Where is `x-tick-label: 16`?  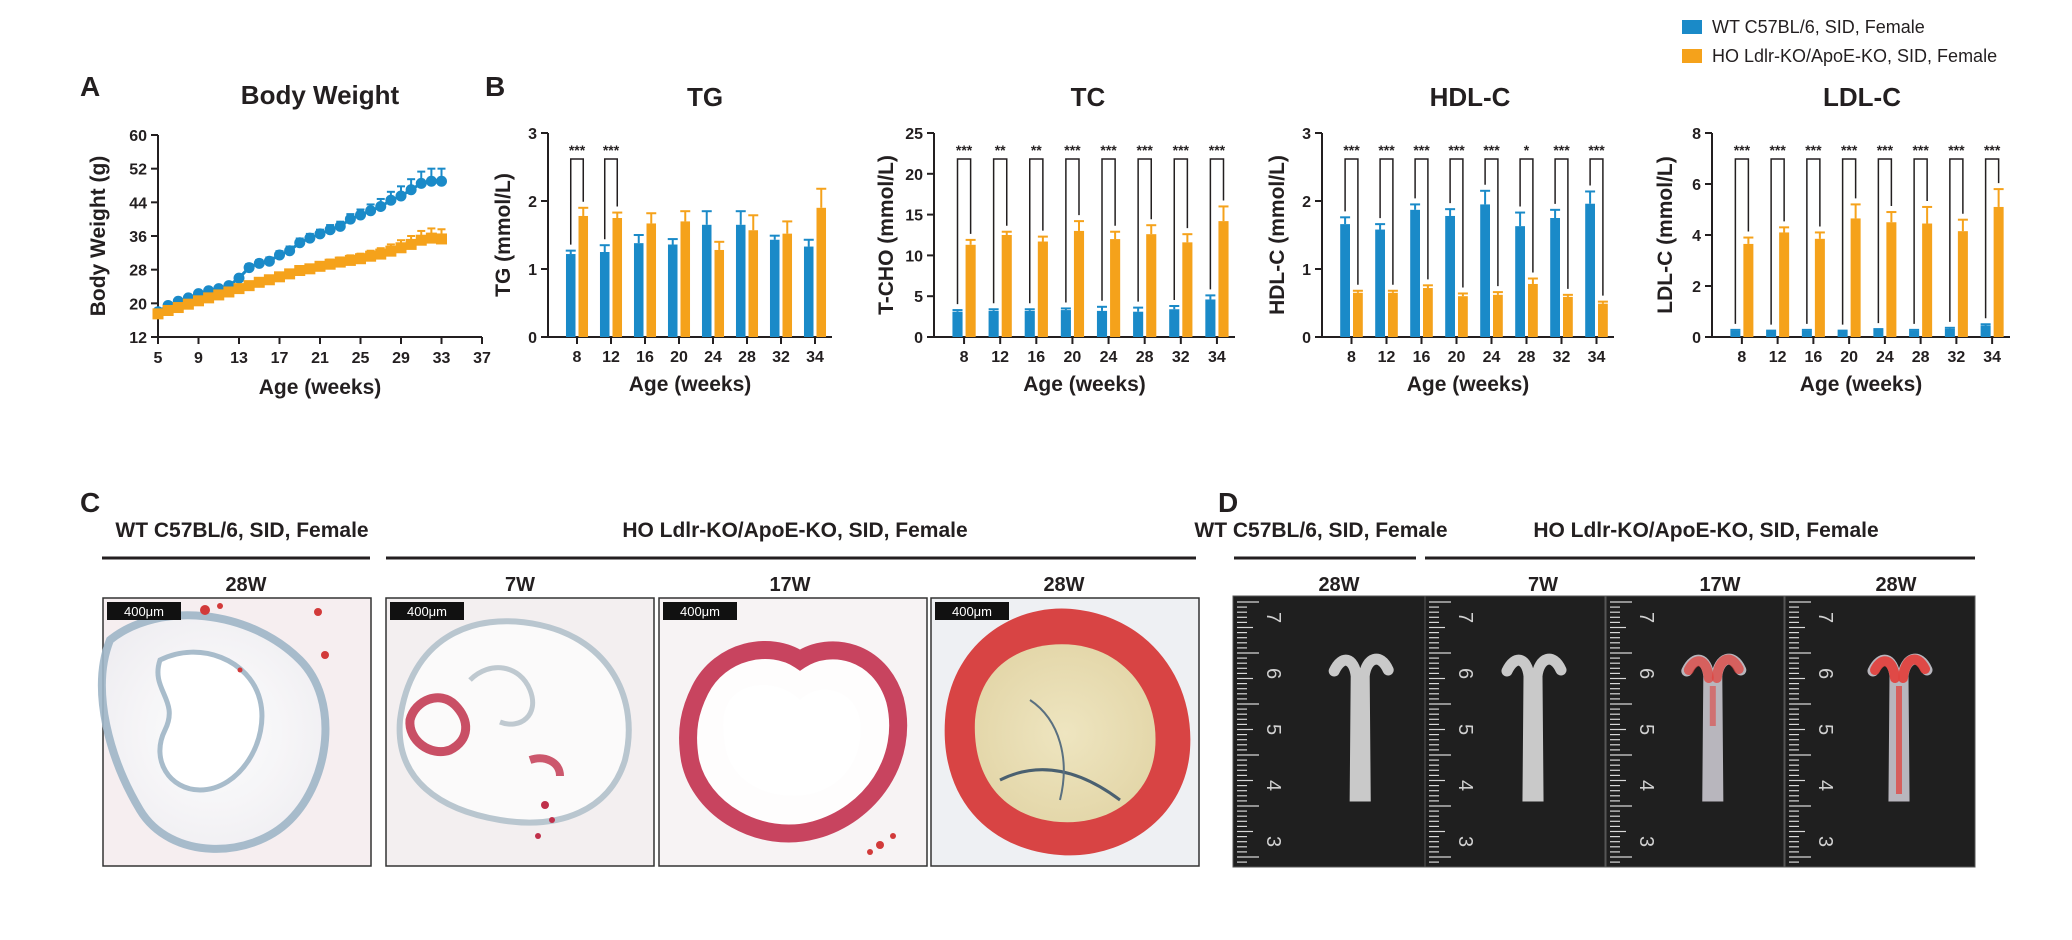 x-tick-label: 16 is located at coordinates (1813, 357).